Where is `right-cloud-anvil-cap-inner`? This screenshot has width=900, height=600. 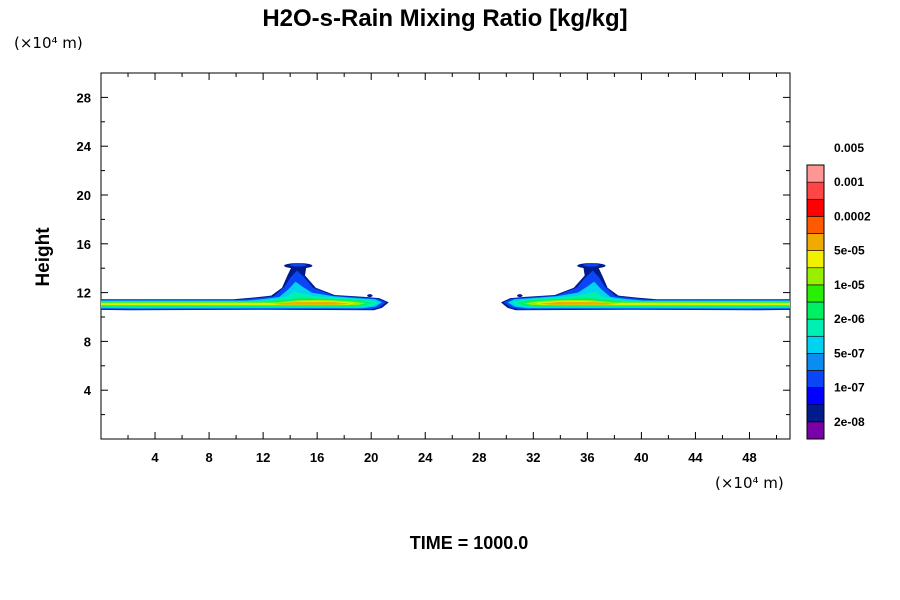
right-cloud-anvil-cap-inner is located at coordinates (591, 265).